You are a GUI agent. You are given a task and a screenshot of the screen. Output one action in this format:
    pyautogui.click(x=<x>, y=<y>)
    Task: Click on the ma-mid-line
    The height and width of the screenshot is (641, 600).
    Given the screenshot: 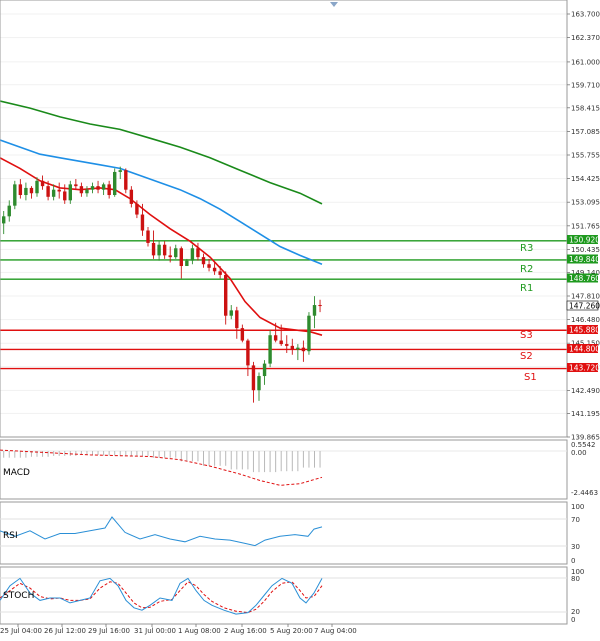 What is the action you would take?
    pyautogui.click(x=161, y=202)
    